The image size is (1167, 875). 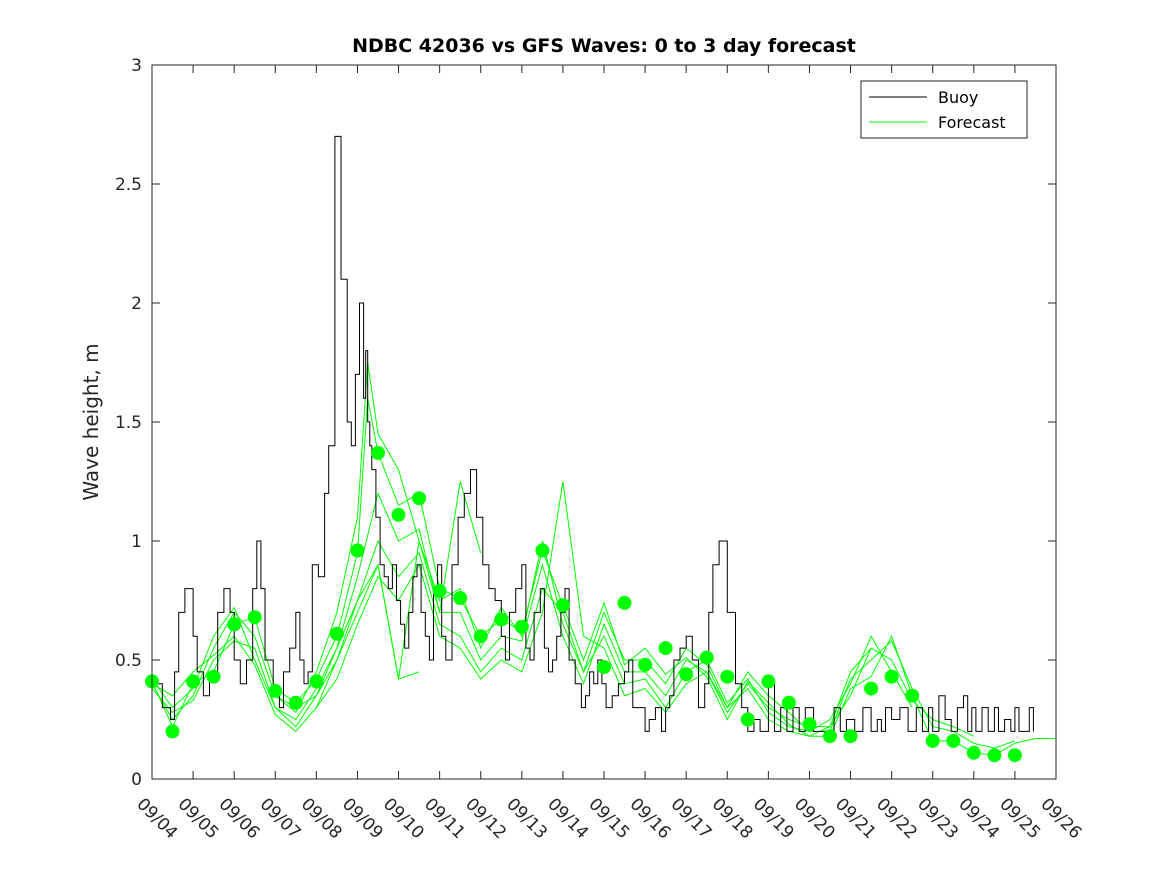 I want to click on y-tick-label: 2, so click(x=136, y=304).